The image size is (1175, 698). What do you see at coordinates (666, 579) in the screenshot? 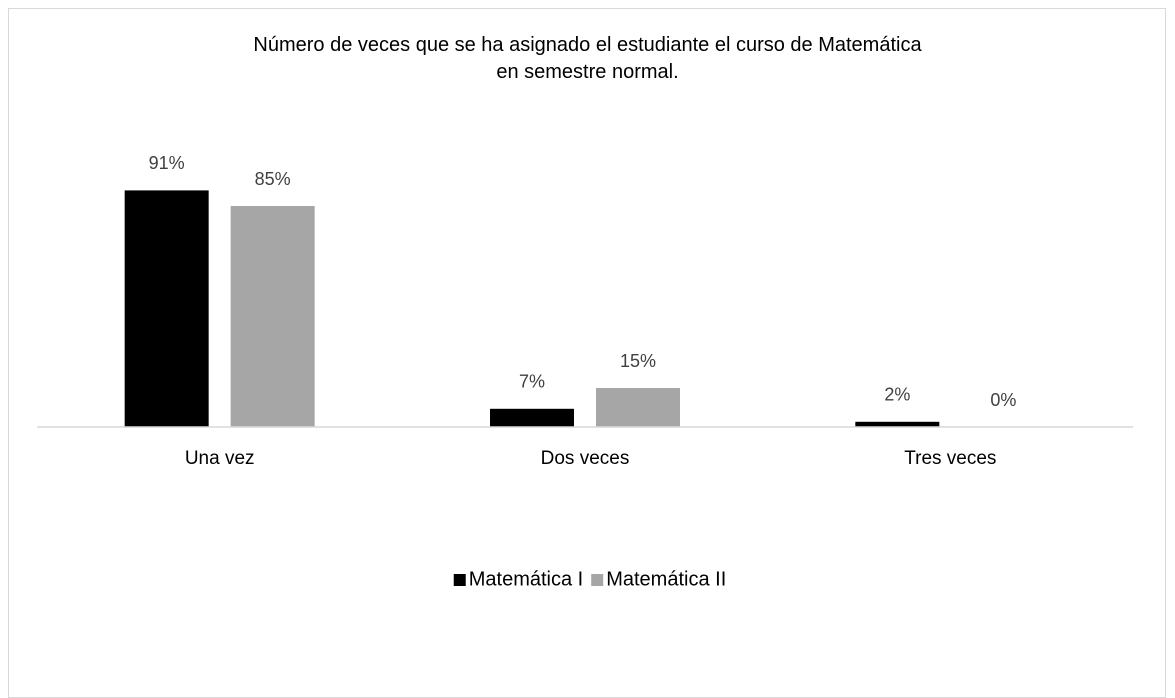
I see `legend-label: Matemática II` at bounding box center [666, 579].